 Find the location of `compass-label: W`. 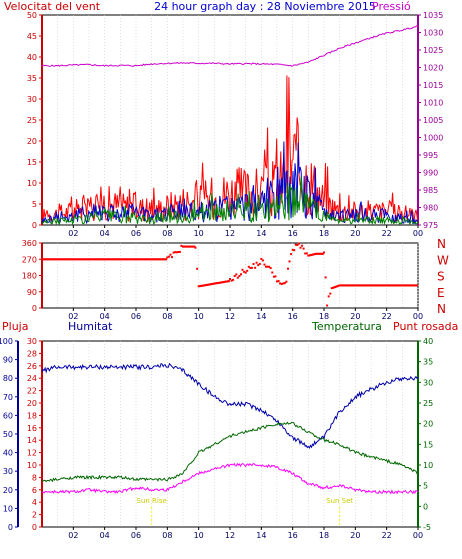

compass-label: W is located at coordinates (443, 260).